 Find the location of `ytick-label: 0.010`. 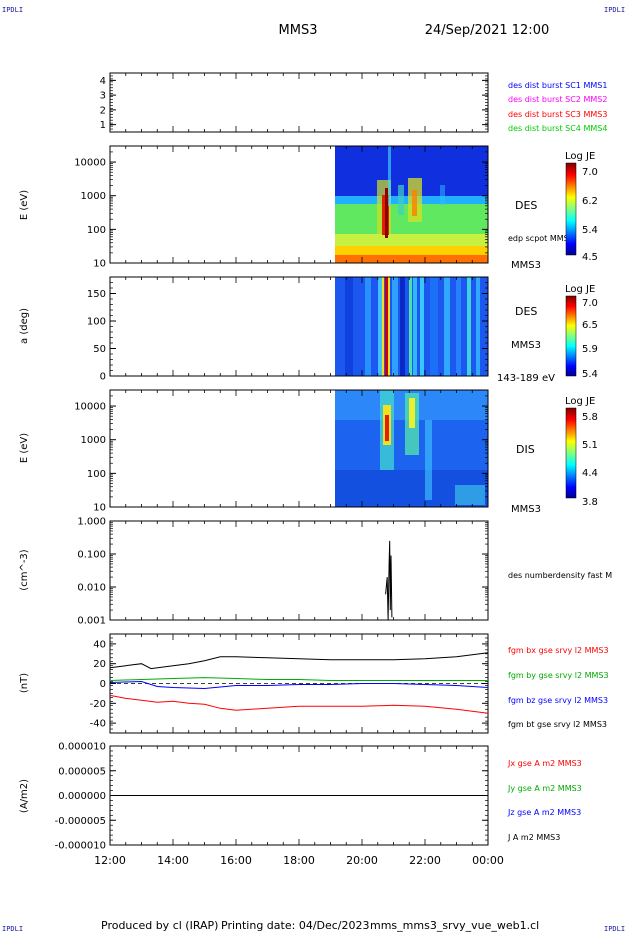

ytick-label: 0.010 is located at coordinates (91, 588).